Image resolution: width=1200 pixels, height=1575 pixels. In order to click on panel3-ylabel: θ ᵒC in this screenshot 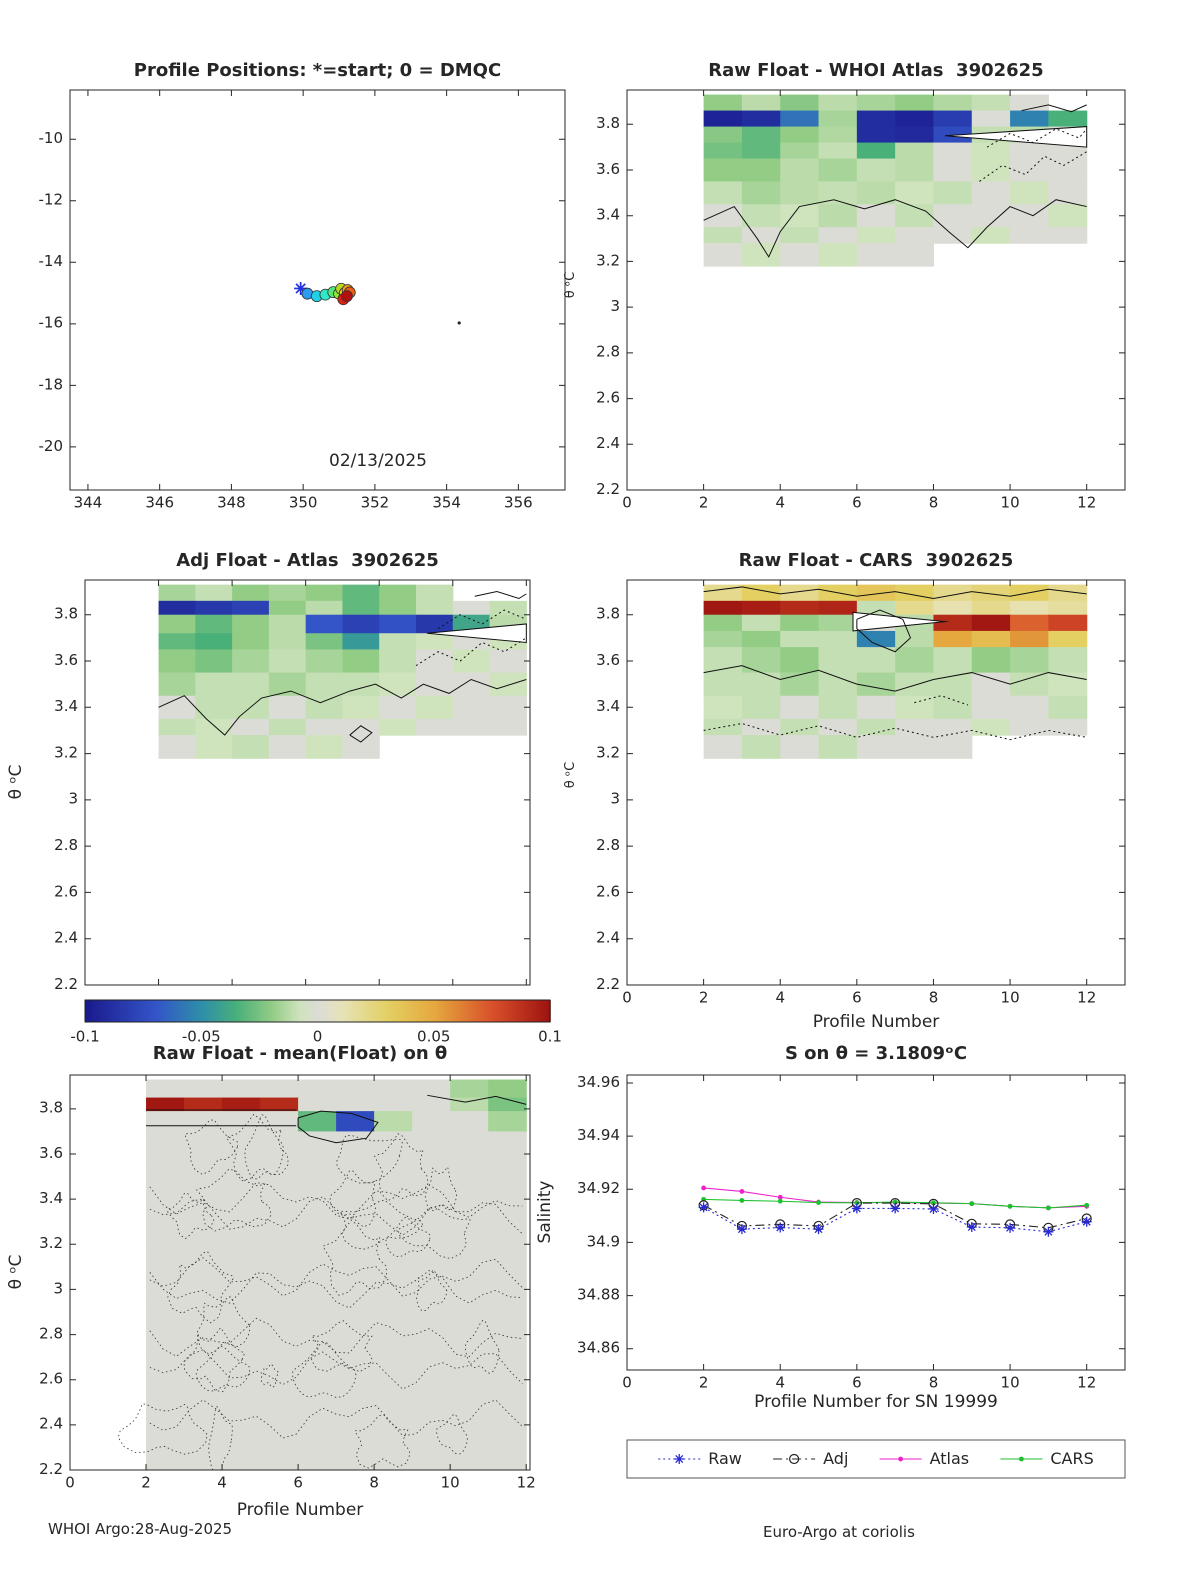, I will do `click(16, 782)`.